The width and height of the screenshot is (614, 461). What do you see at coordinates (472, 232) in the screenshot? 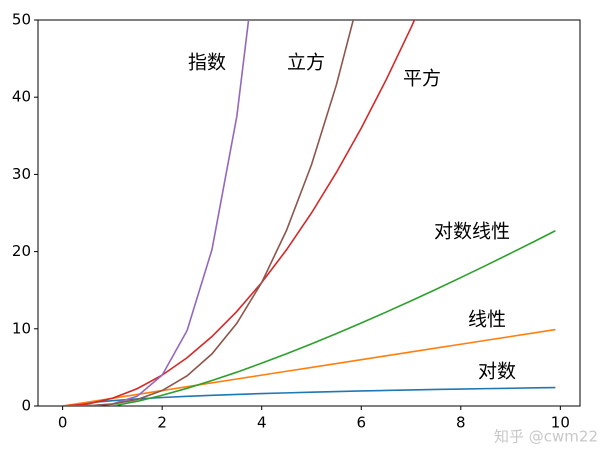
I see `series-label: 对数线性` at bounding box center [472, 232].